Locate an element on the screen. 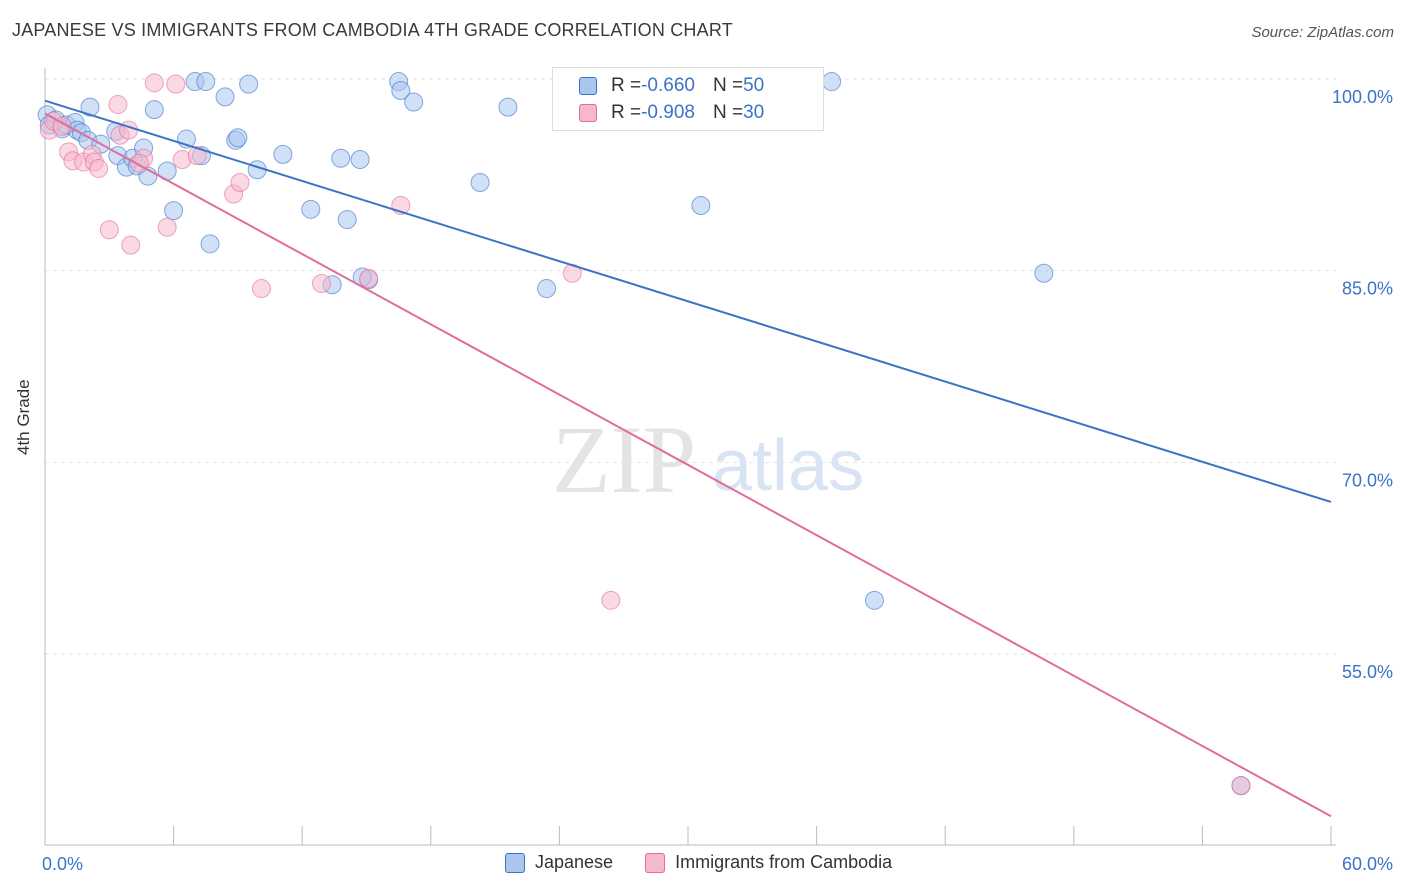 The width and height of the screenshot is (1406, 892). y-tick-label: 70.0% is located at coordinates (1367, 480).